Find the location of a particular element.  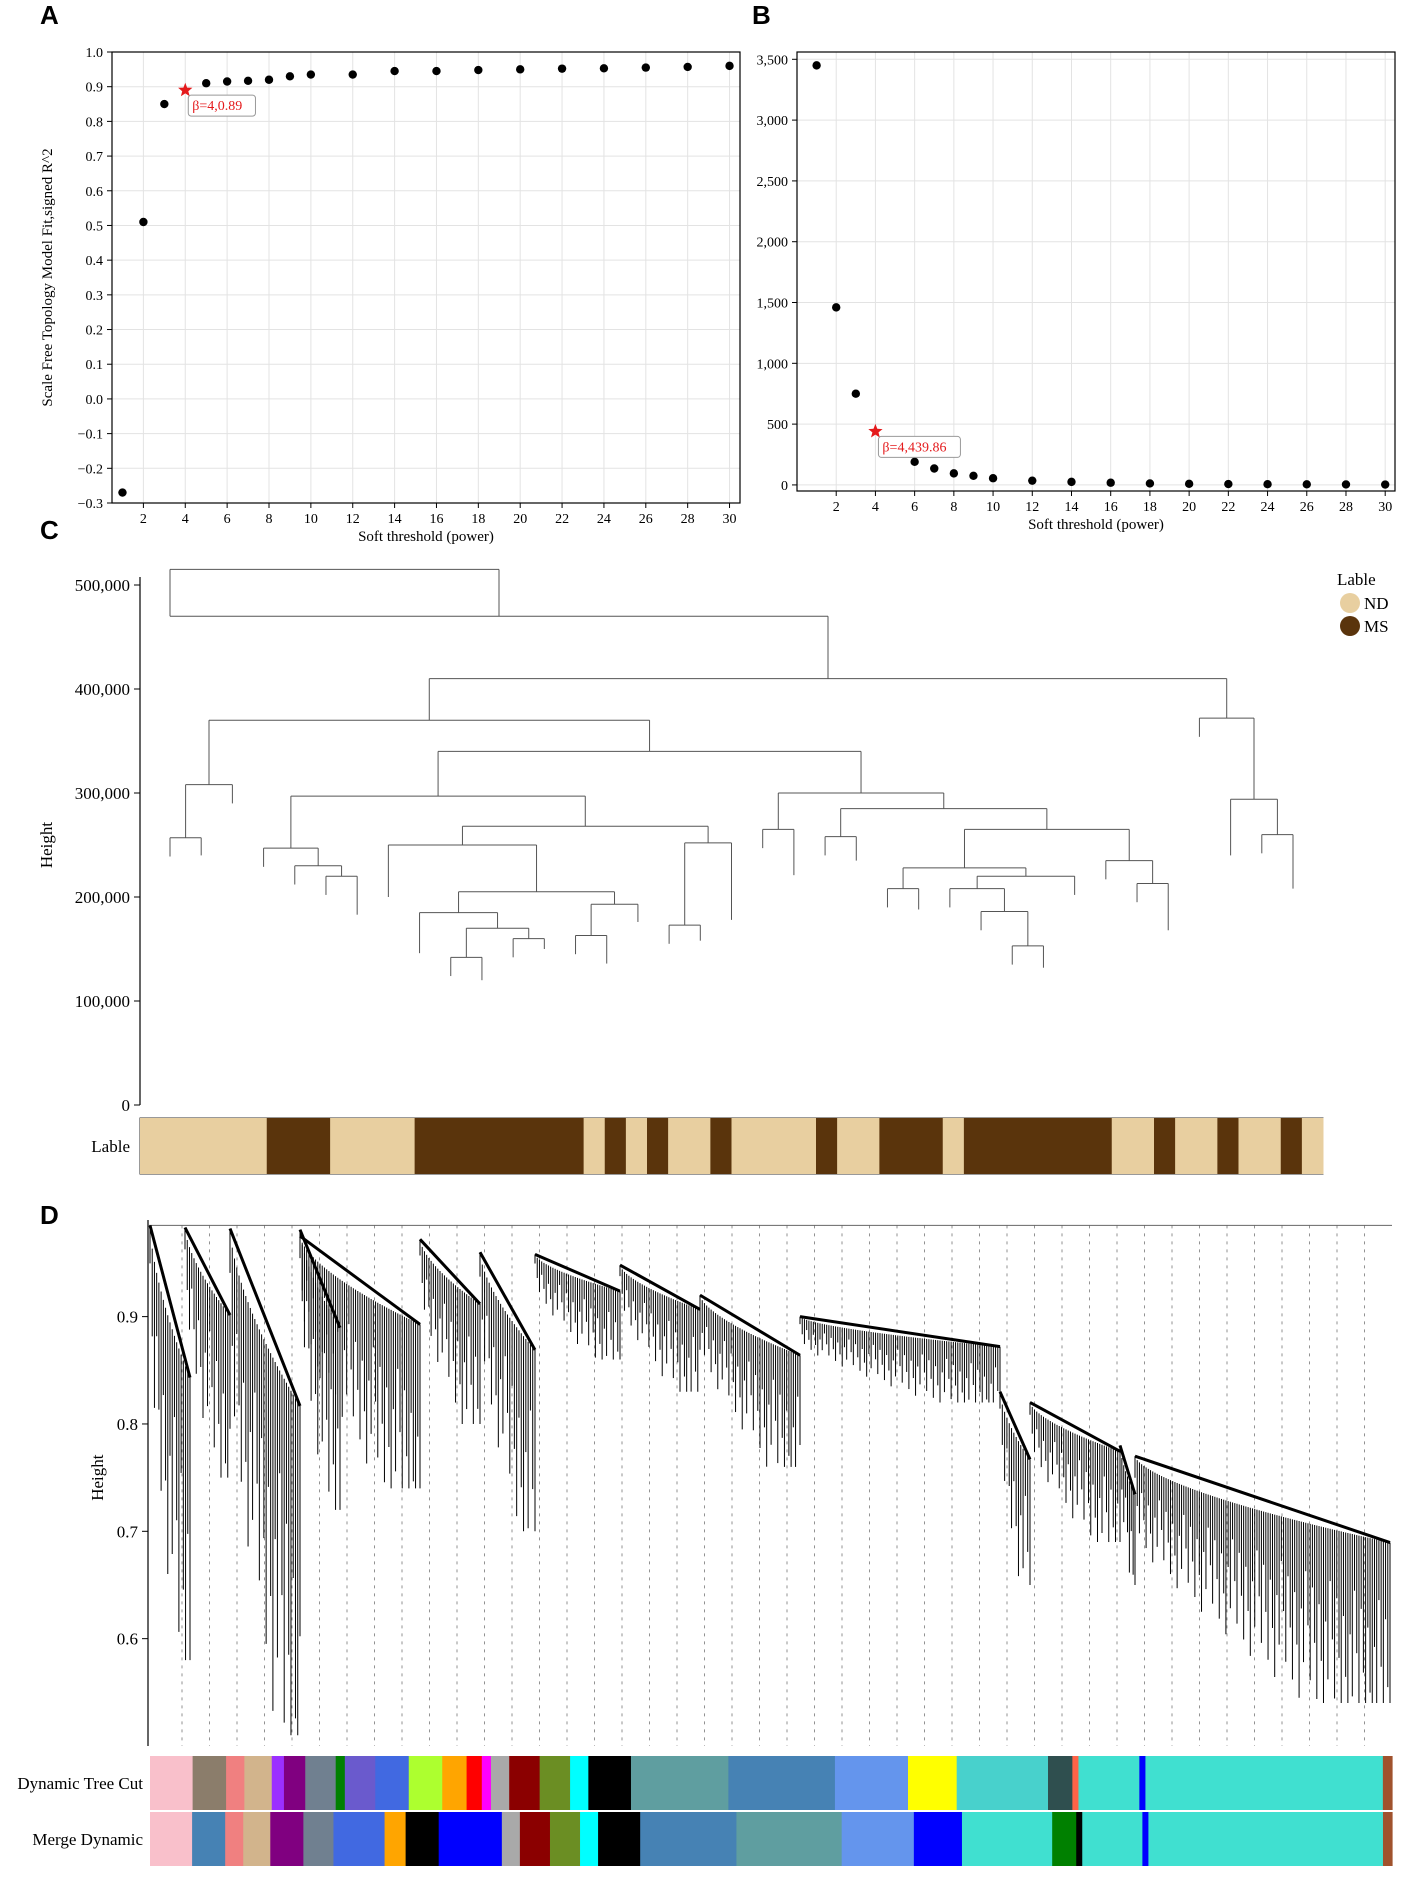

panel-letter-b: B is located at coordinates (761, 15).